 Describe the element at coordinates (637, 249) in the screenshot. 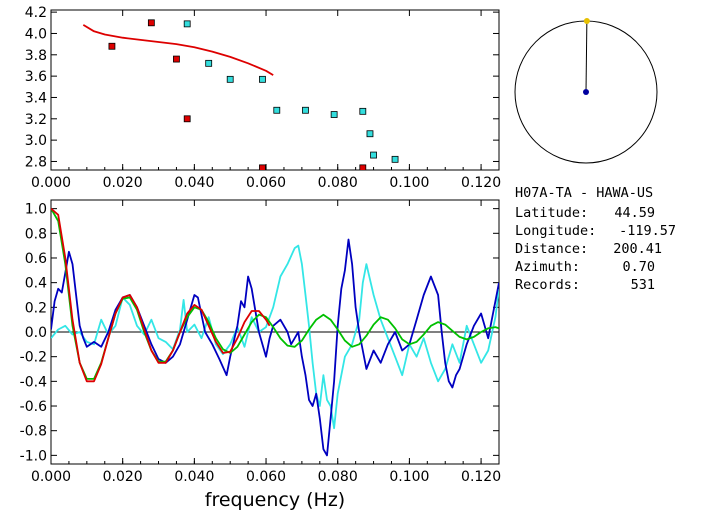

I see `distance-value: 200.41` at that location.